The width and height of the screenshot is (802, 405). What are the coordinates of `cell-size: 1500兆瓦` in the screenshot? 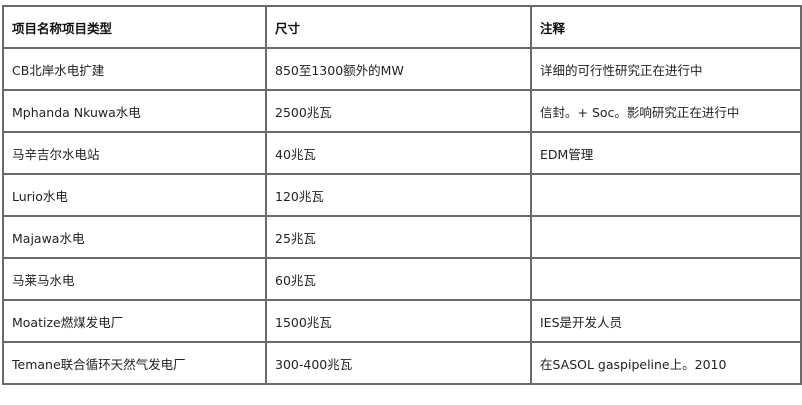 It's located at (398, 321).